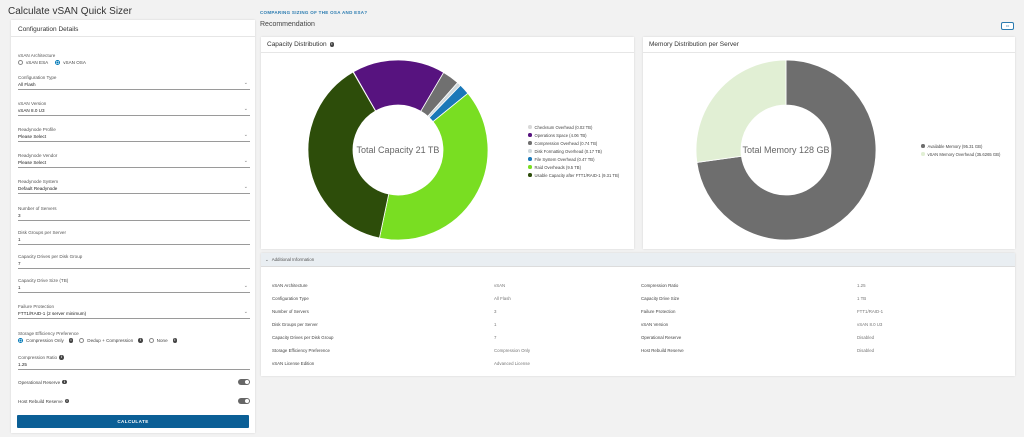  What do you see at coordinates (244, 382) in the screenshot?
I see `operational-reserve-toggle` at bounding box center [244, 382].